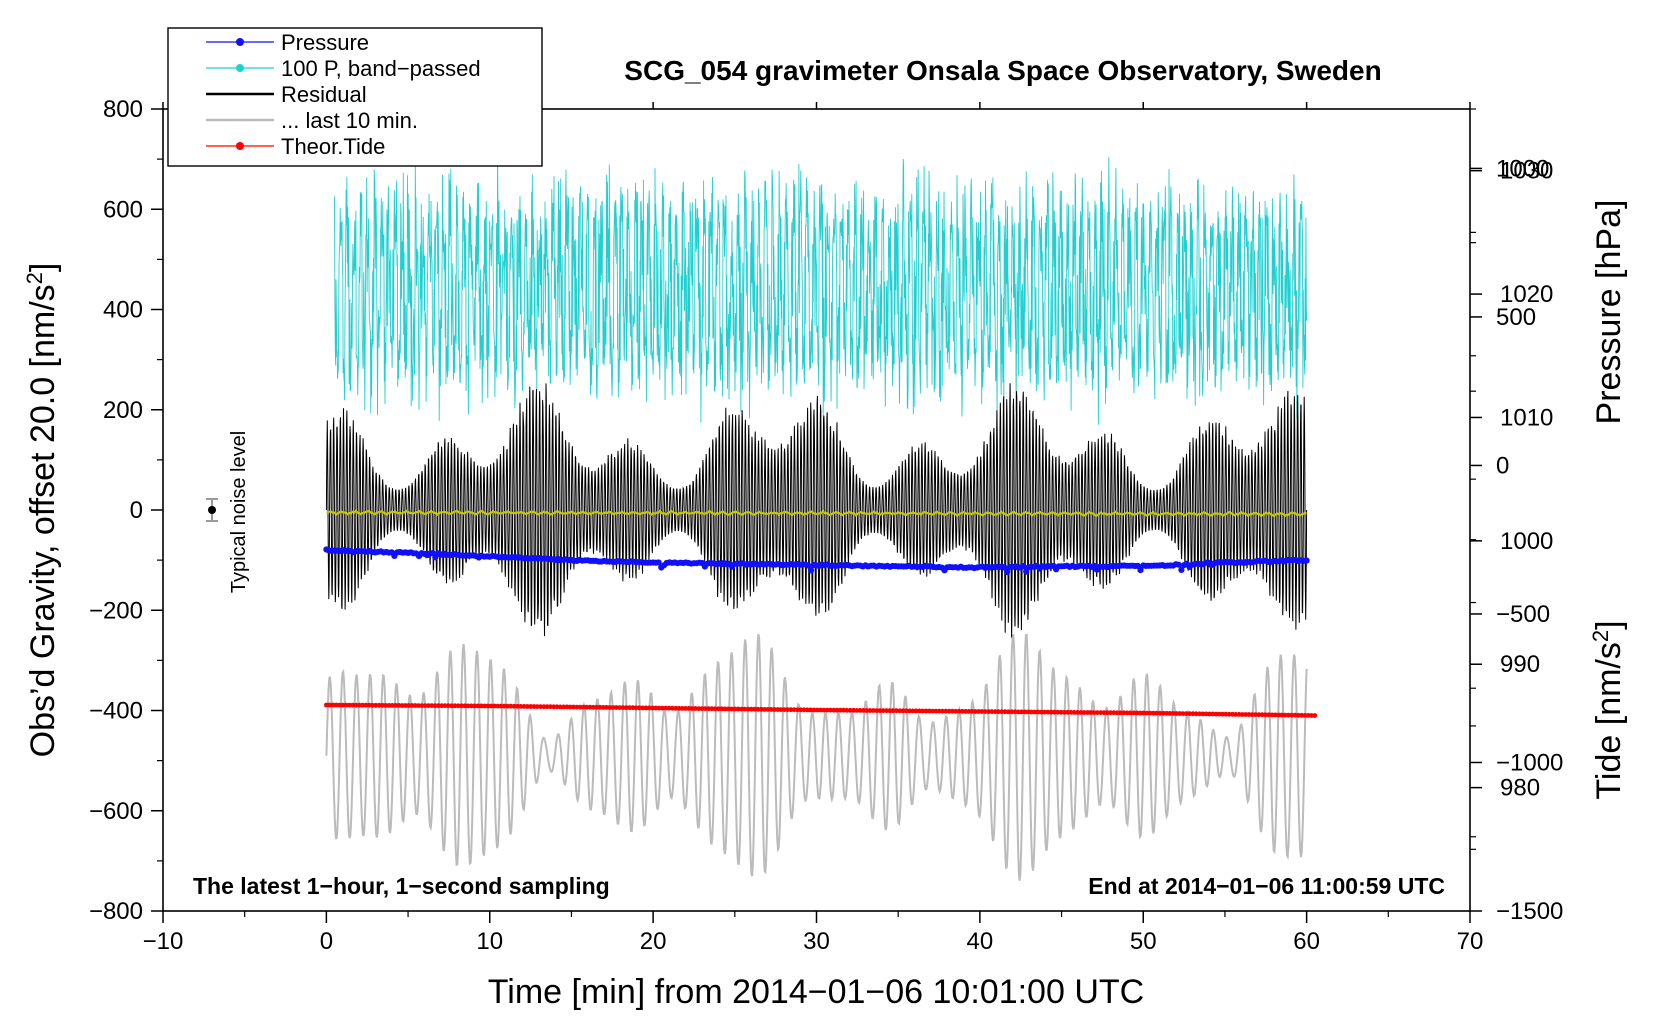 Image resolution: width=1660 pixels, height=1020 pixels. Describe the element at coordinates (34, 278) in the screenshot. I see `y-axis-label-left-sup: 2` at that location.